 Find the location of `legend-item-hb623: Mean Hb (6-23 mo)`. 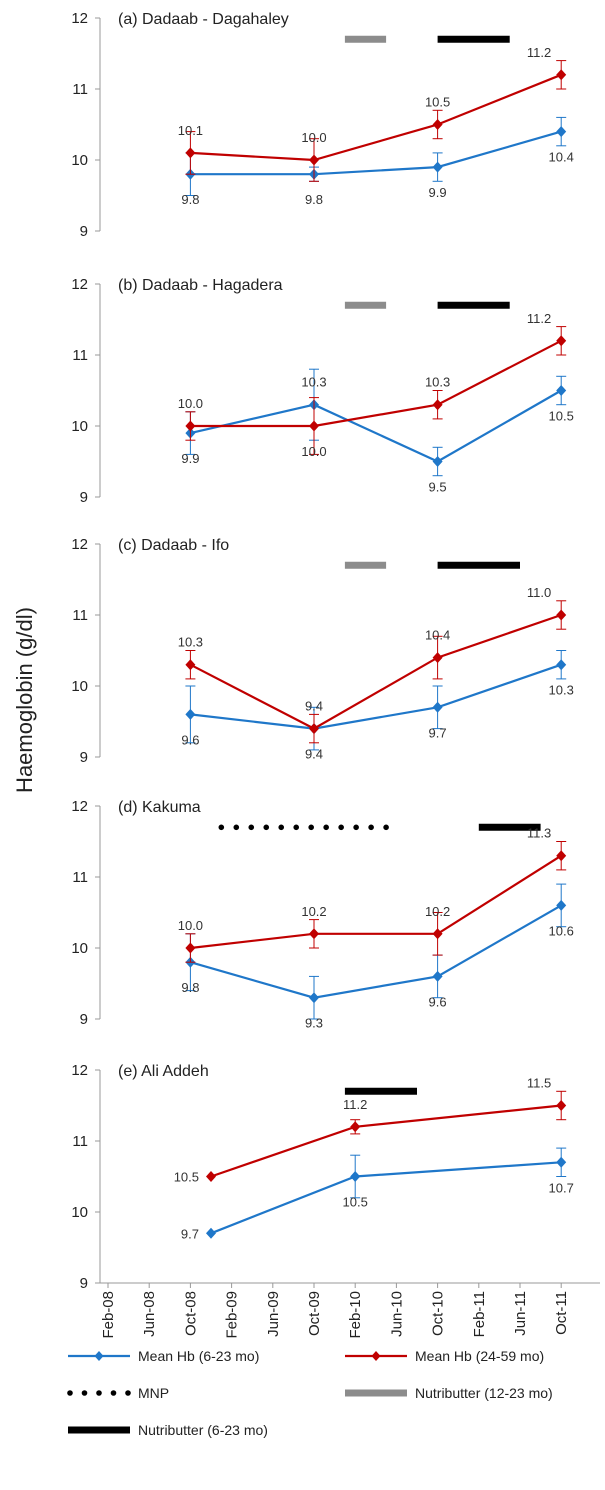

legend-item-hb623: Mean Hb (6-23 mo) is located at coordinates (163, 1356).